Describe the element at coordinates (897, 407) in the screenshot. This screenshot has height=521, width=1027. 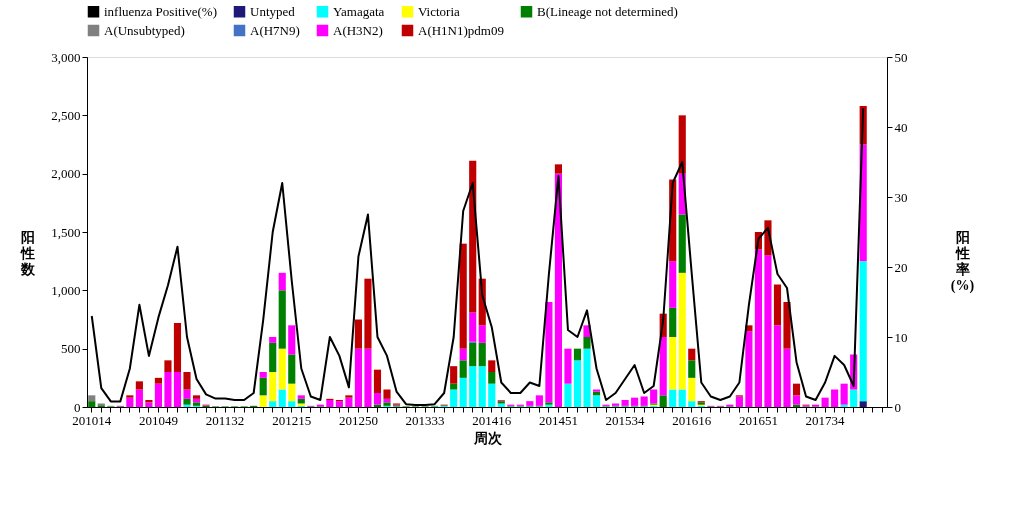
I see `y2-tick-label: 0` at that location.